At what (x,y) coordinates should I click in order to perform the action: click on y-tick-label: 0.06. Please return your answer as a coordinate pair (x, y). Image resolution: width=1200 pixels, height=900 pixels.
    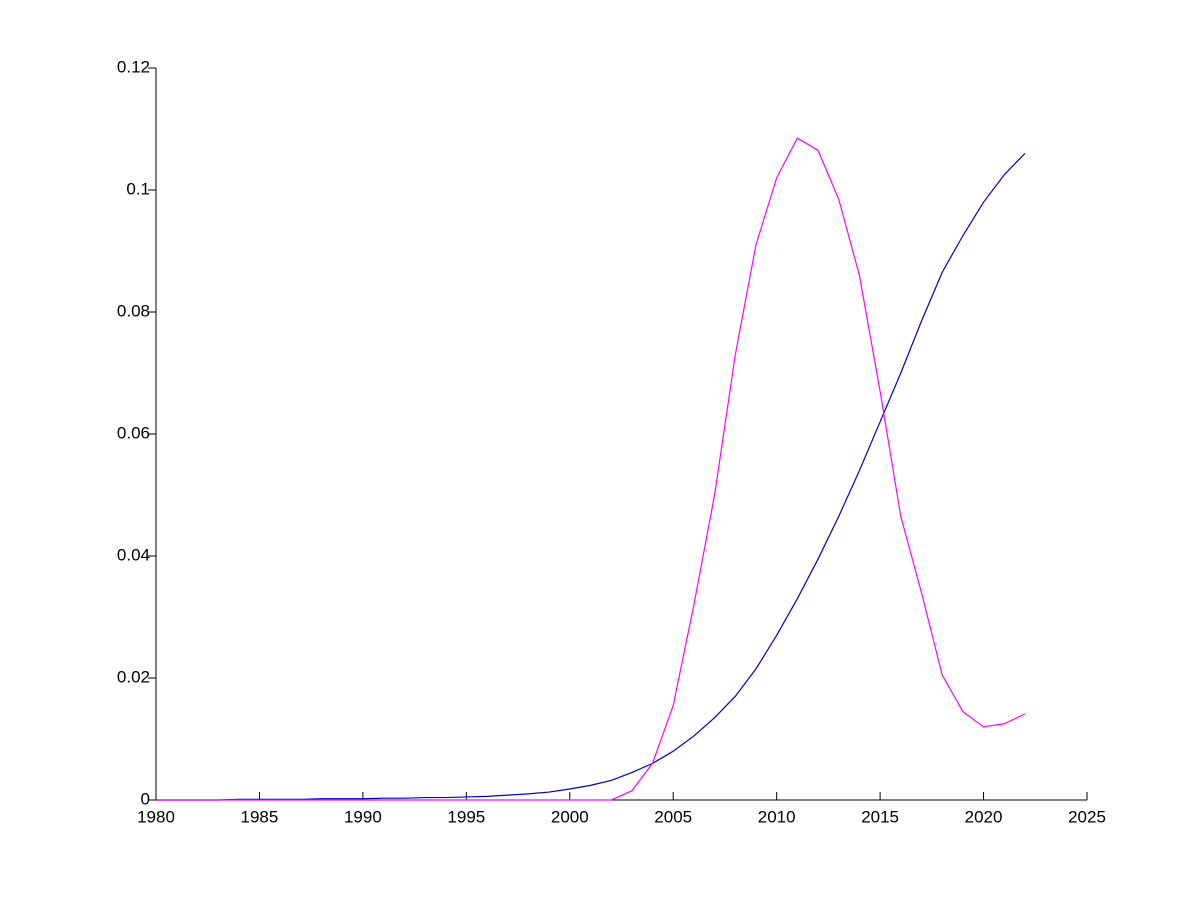
    Looking at the image, I should click on (133, 432).